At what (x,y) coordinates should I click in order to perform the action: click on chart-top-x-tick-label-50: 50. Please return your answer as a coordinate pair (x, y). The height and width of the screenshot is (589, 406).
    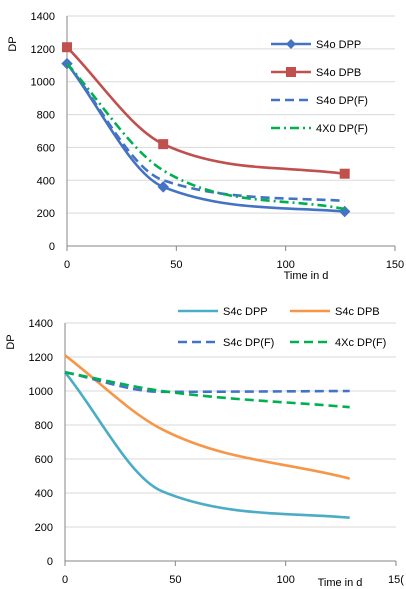
    Looking at the image, I should click on (176, 265).